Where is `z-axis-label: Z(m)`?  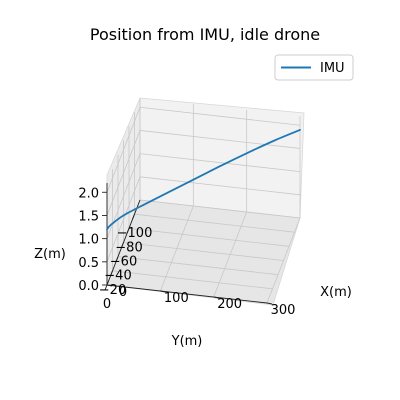
z-axis-label: Z(m) is located at coordinates (50, 254).